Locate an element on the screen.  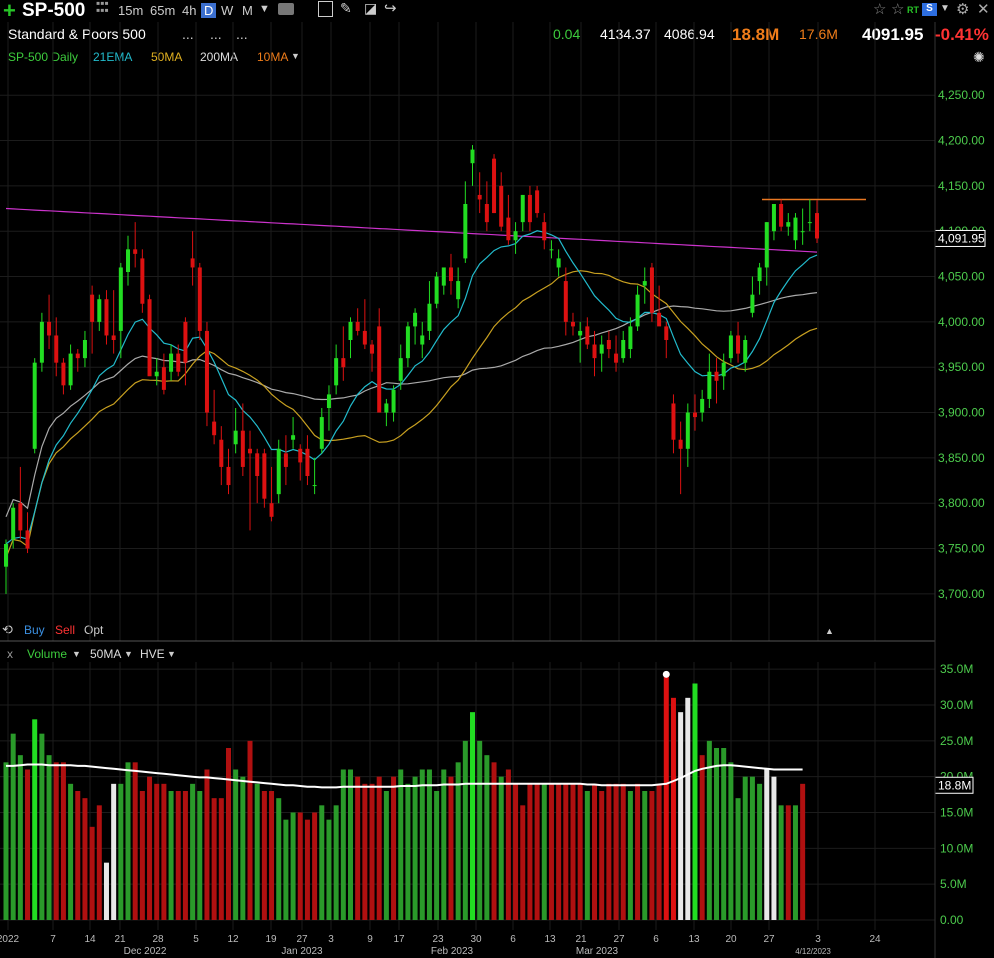
settings-dropdown-icon: ▼ is located at coordinates (945, 8).